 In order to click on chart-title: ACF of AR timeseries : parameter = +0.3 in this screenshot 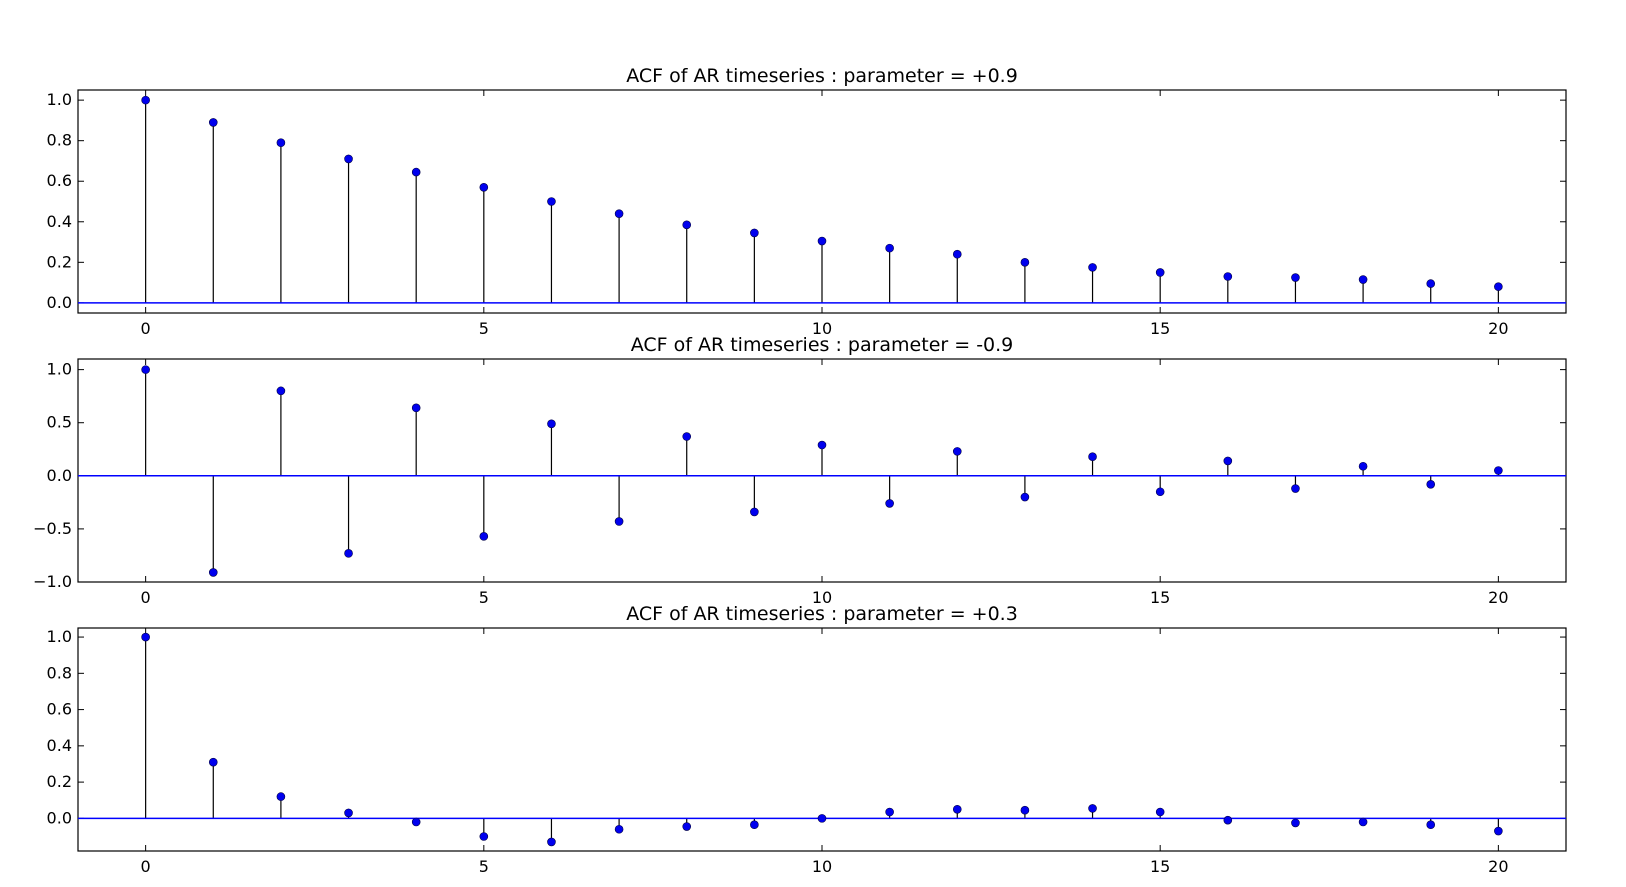, I will do `click(822, 614)`.